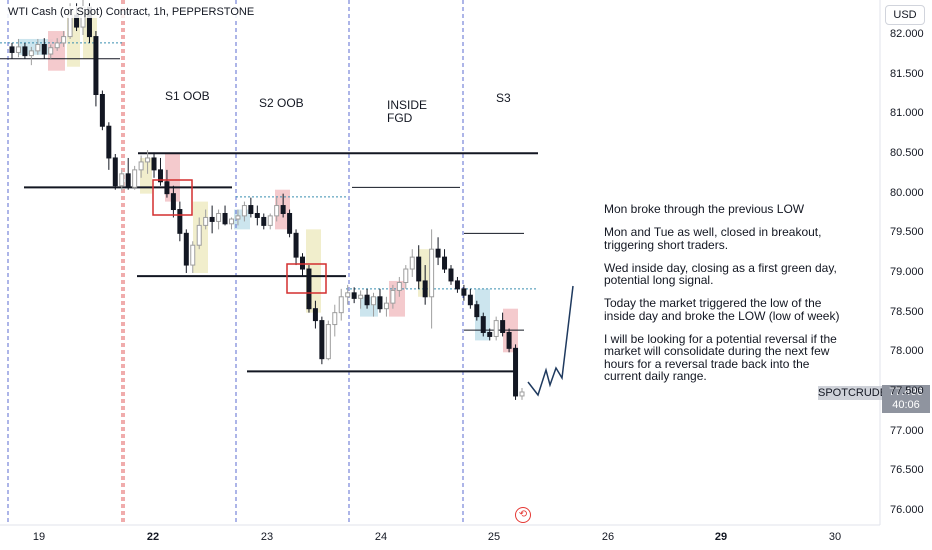 This screenshot has width=932, height=550. I want to click on time-tick-4: 24, so click(381, 537).